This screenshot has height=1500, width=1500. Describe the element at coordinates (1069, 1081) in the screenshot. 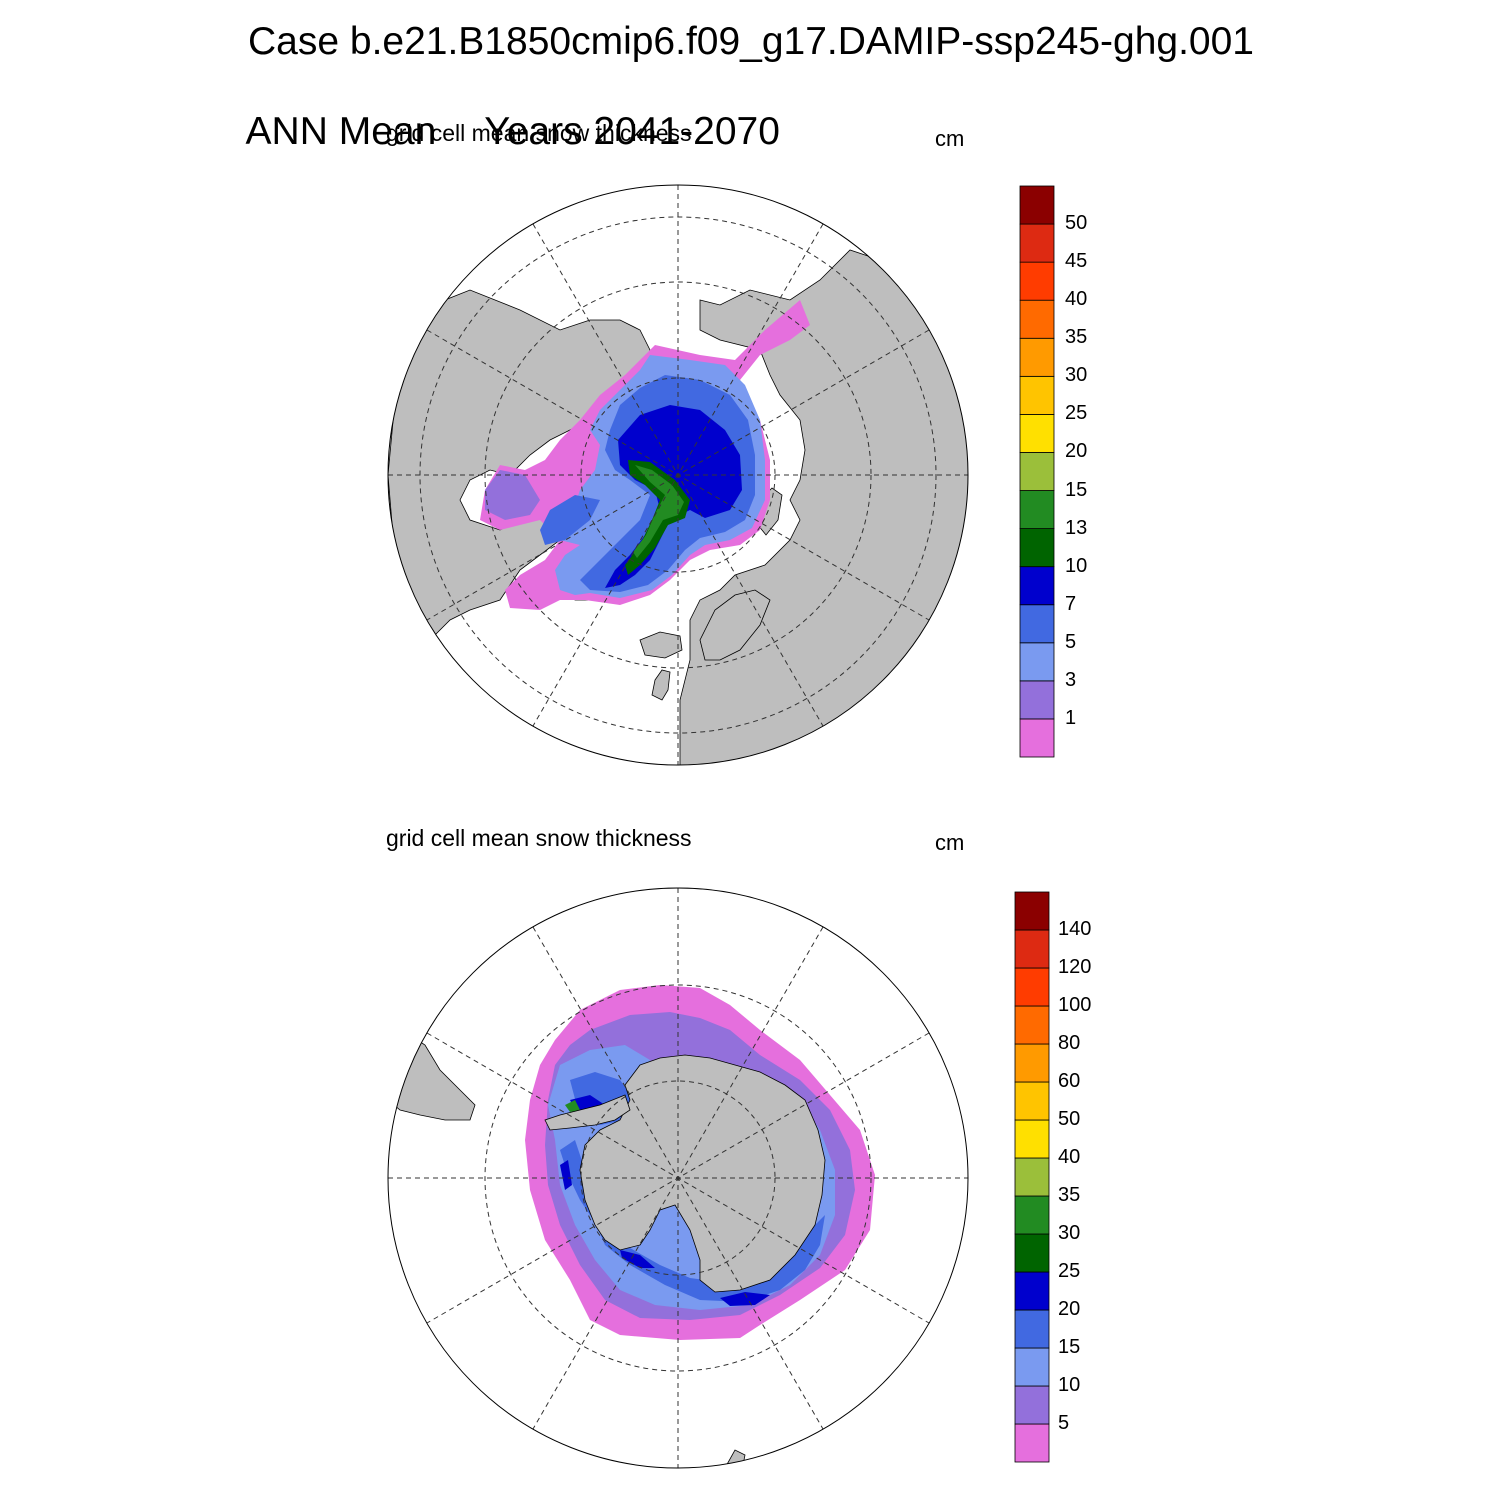

I see `colorbar-tick-label: 60` at that location.